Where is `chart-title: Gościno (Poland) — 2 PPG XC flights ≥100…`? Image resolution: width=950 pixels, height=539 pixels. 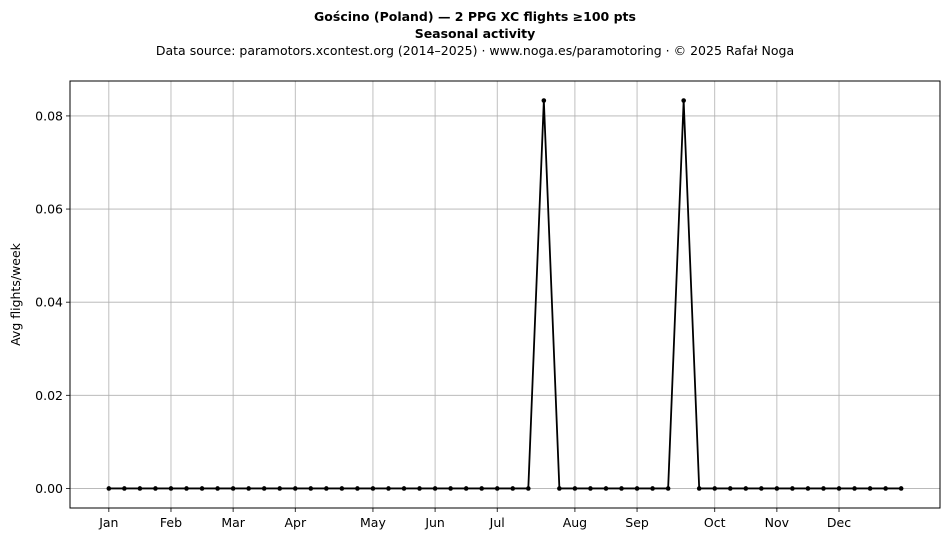 chart-title: Gościno (Poland) — 2 PPG XC flights ≥100… is located at coordinates (475, 16).